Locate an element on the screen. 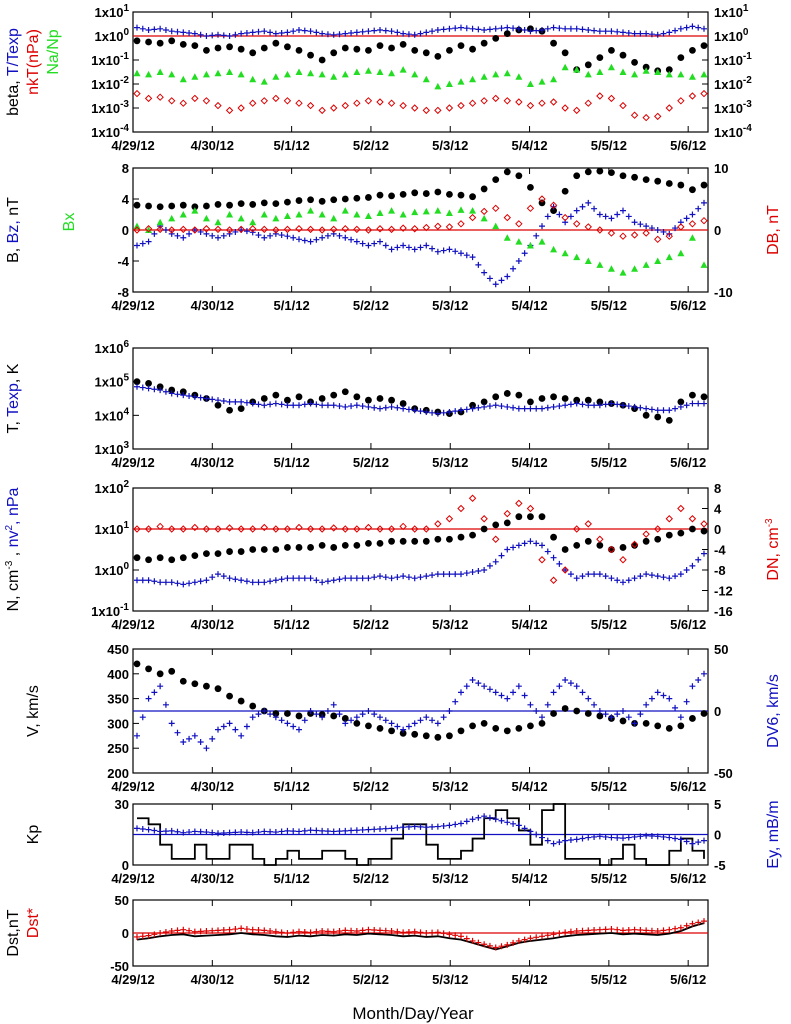 This screenshot has height=1024, width=791. tick-label: 350 is located at coordinates (118, 699).